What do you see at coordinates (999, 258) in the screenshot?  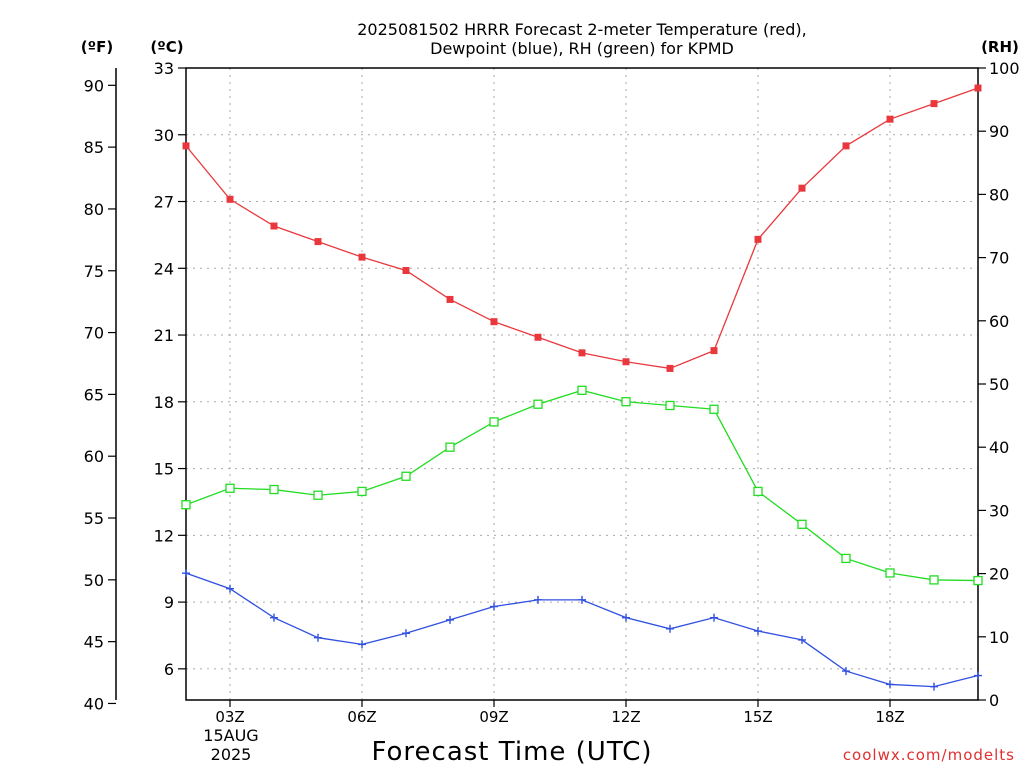 I see `rh-tick-label: 70` at bounding box center [999, 258].